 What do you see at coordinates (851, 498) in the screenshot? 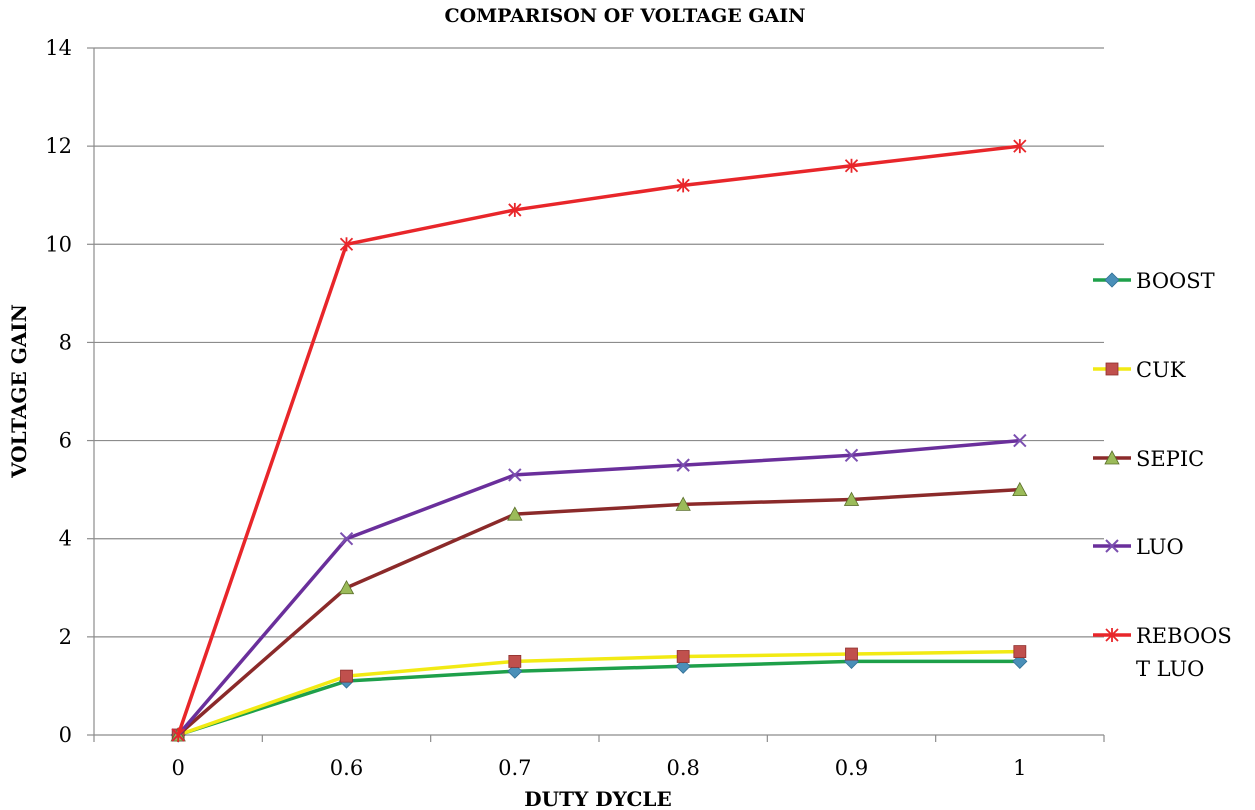
I see `point-sepic-0.9` at bounding box center [851, 498].